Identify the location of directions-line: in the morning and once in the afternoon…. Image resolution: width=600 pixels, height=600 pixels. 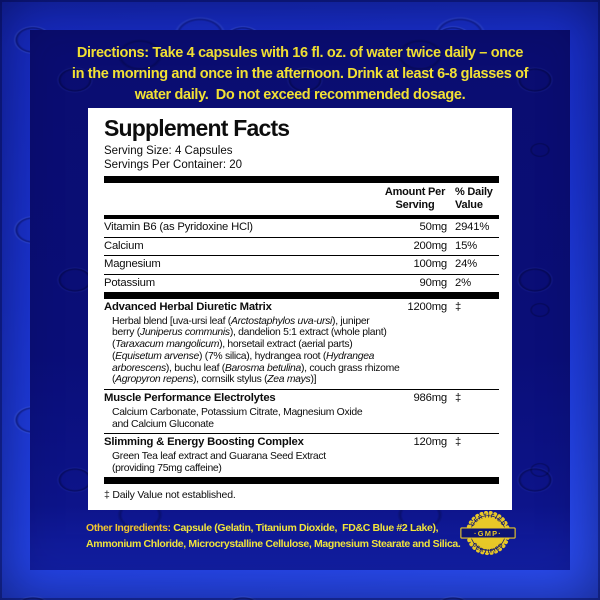
(300, 74).